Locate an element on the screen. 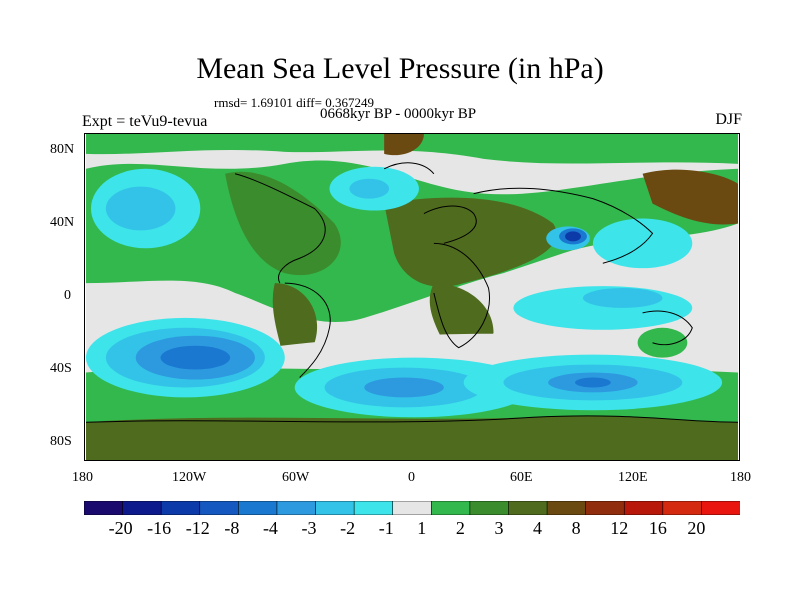 Image resolution: width=800 pixels, height=600 pixels. colorbar-label: 16 is located at coordinates (657, 528).